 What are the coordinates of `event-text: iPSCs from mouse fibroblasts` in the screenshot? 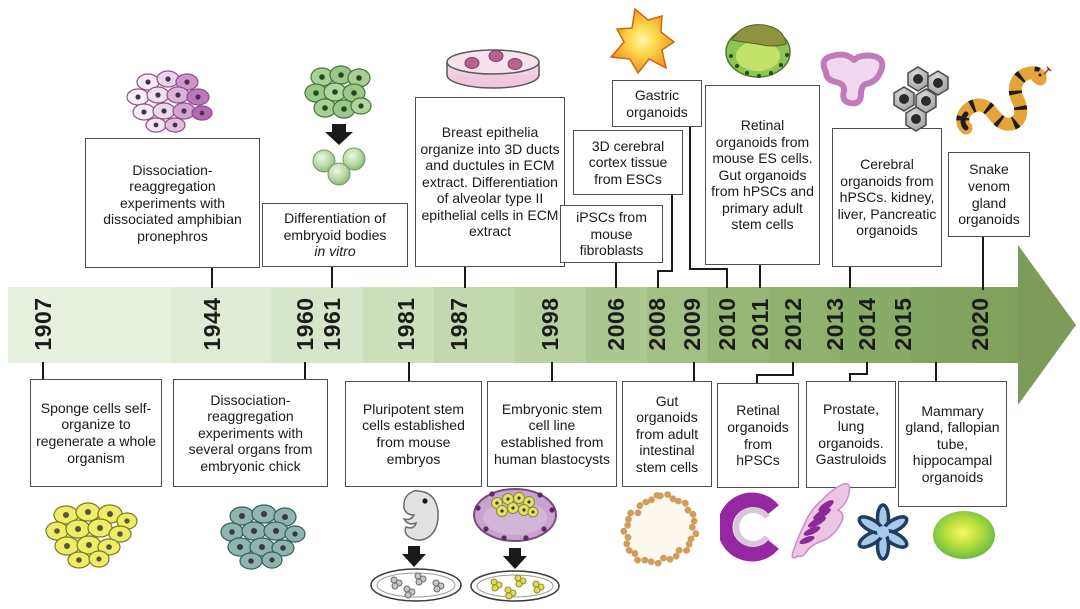 It's located at (611, 234).